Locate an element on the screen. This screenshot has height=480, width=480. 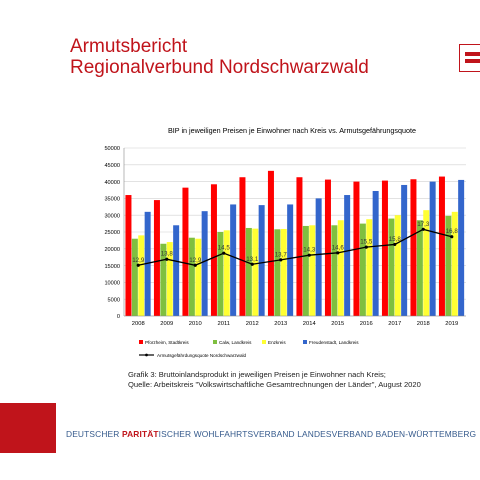
legend-line-marker is located at coordinates (146, 355).